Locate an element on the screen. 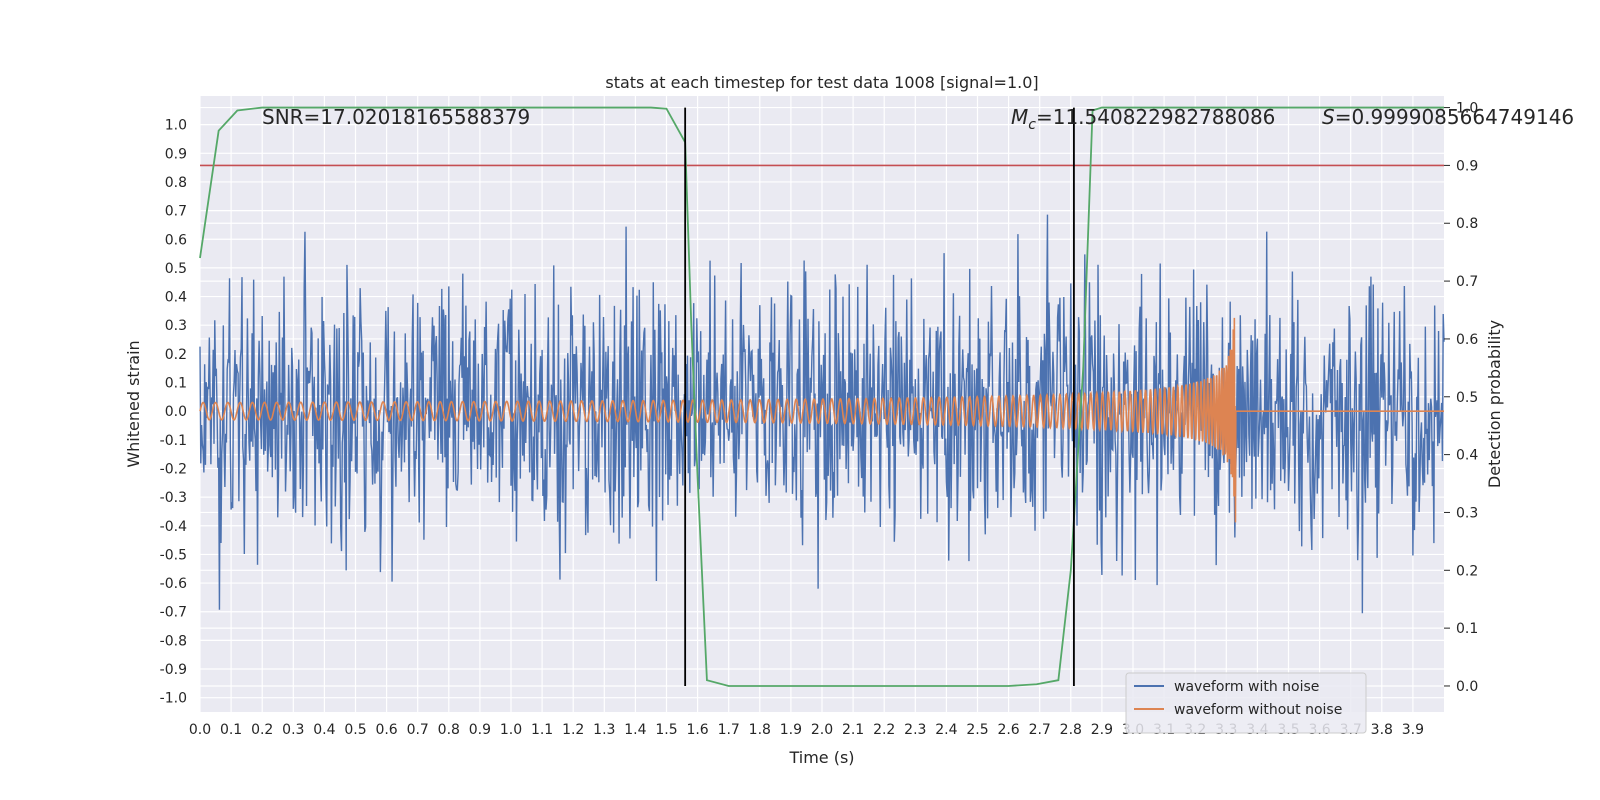 Image resolution: width=1600 pixels, height=800 pixels. s-statistic-value: =0.9999085664749146 is located at coordinates (1454, 117).